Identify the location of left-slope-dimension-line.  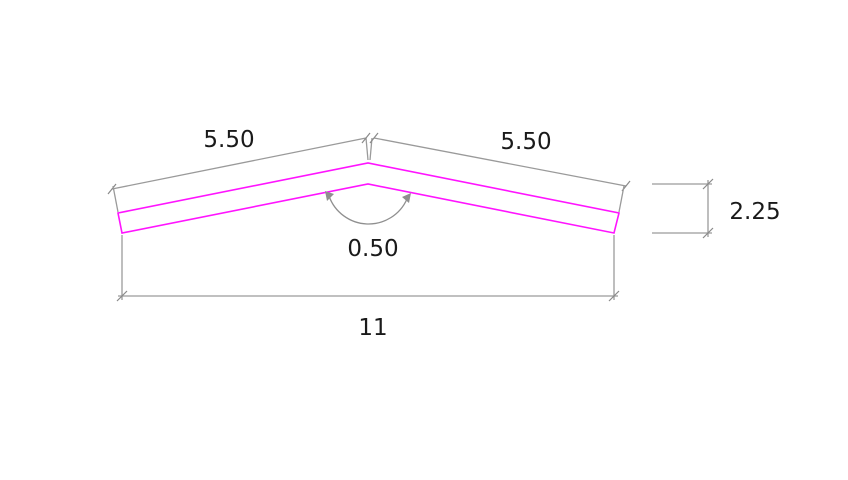
(239, 163).